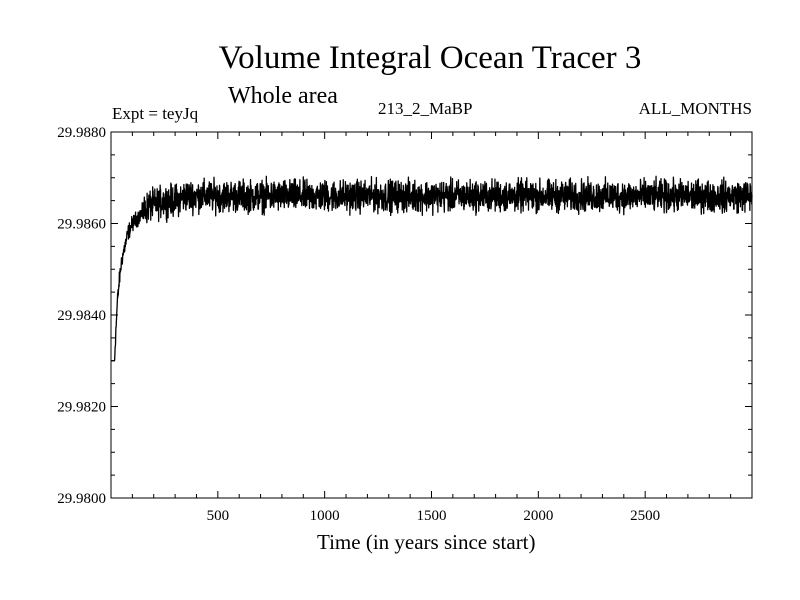 Image resolution: width=800 pixels, height=600 pixels. Describe the element at coordinates (155, 113) in the screenshot. I see `experiment-label: Expt = teyJq` at that location.